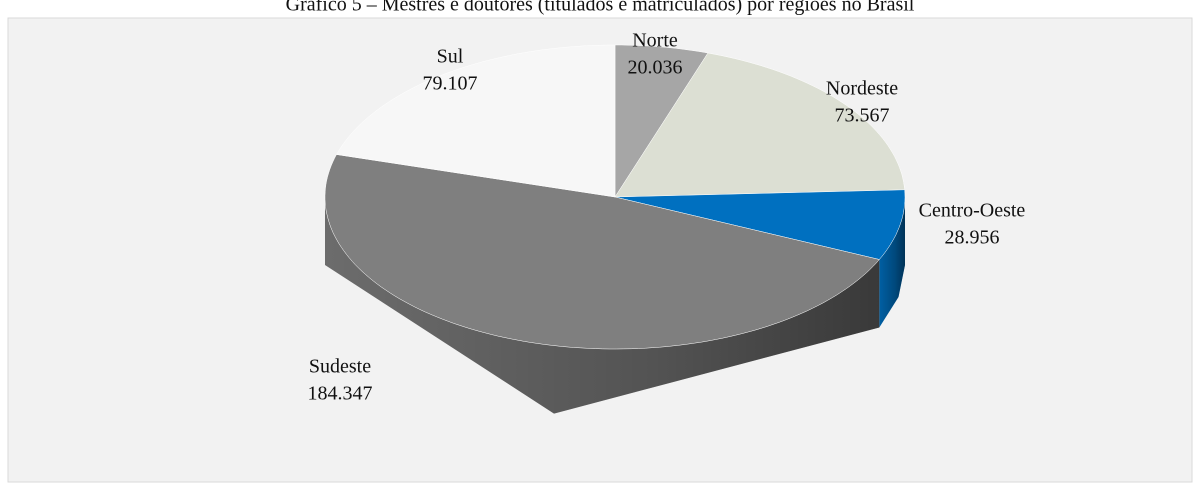 The width and height of the screenshot is (1200, 493). I want to click on slice-side-shade, so click(892, 262).